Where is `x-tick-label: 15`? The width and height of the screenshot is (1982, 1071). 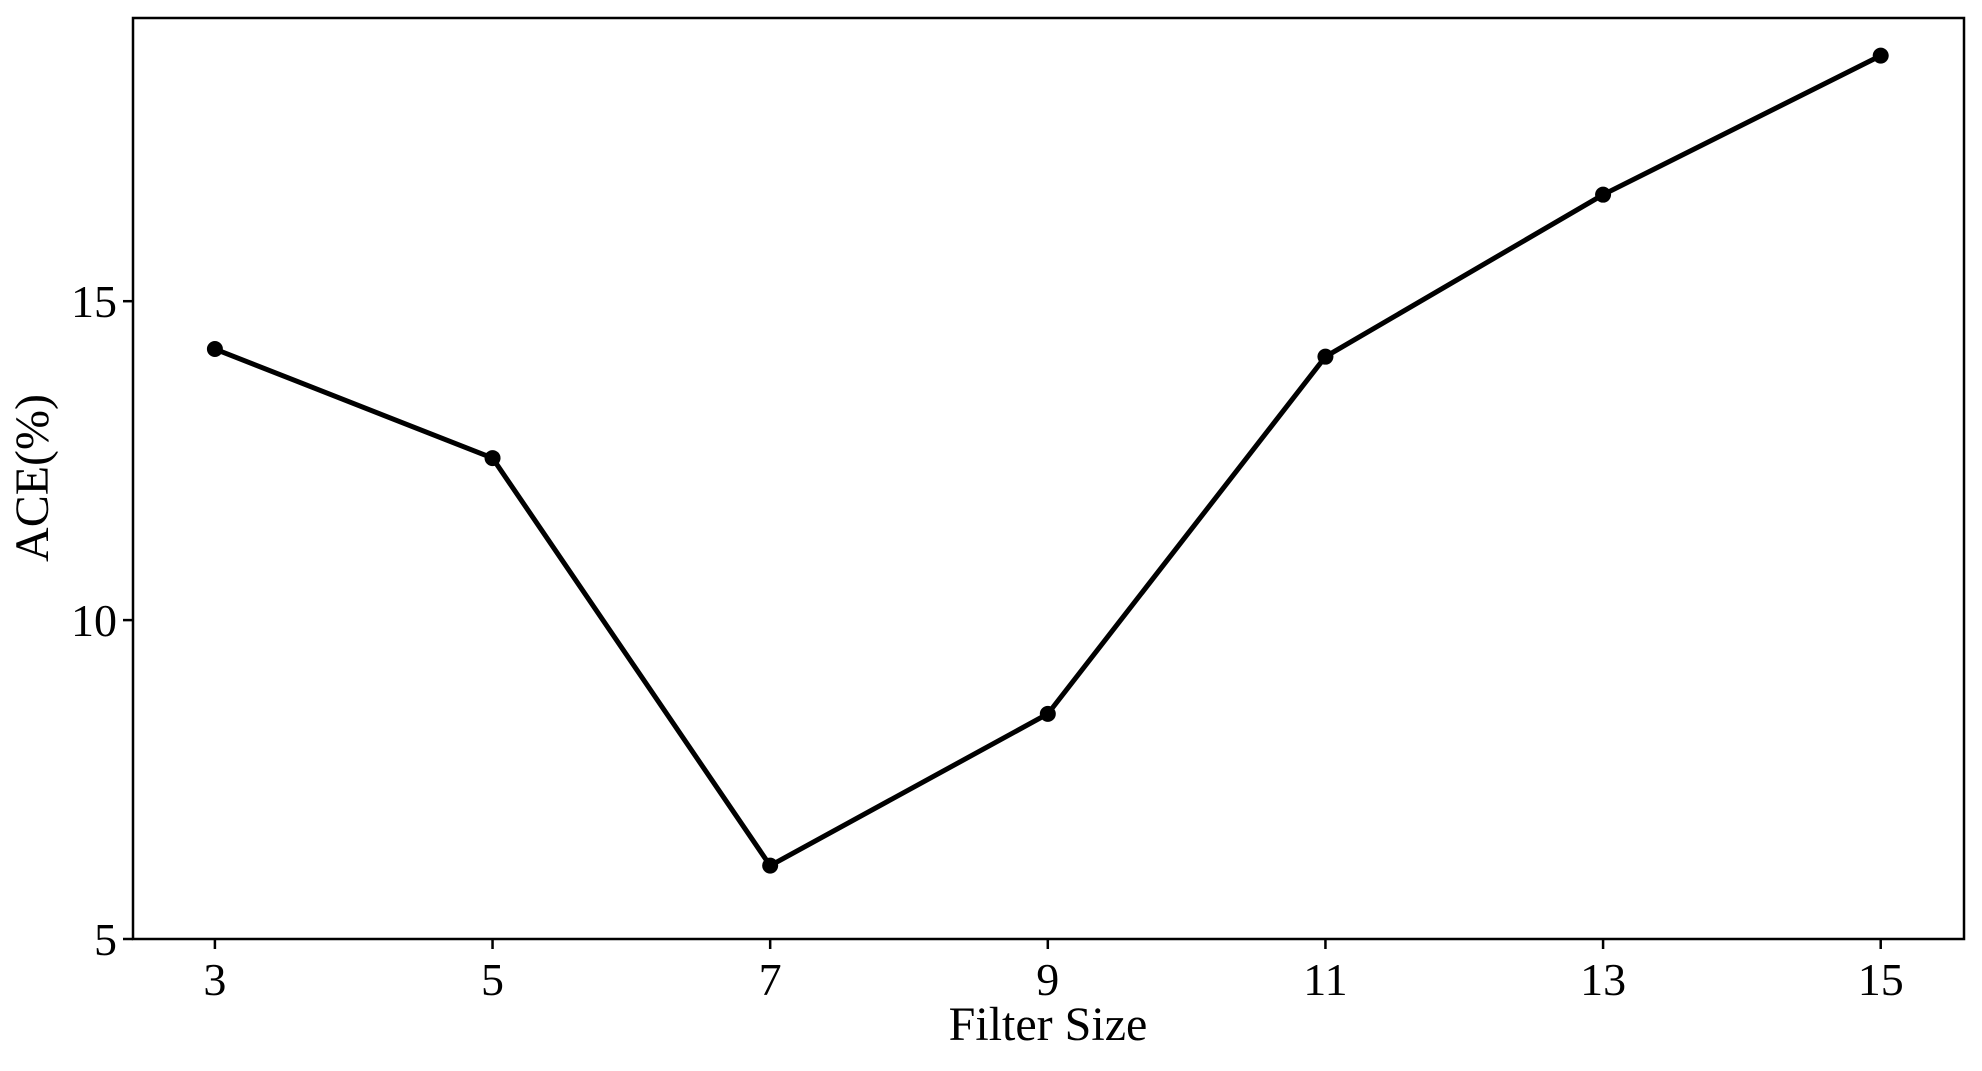 x-tick-label: 15 is located at coordinates (1881, 979).